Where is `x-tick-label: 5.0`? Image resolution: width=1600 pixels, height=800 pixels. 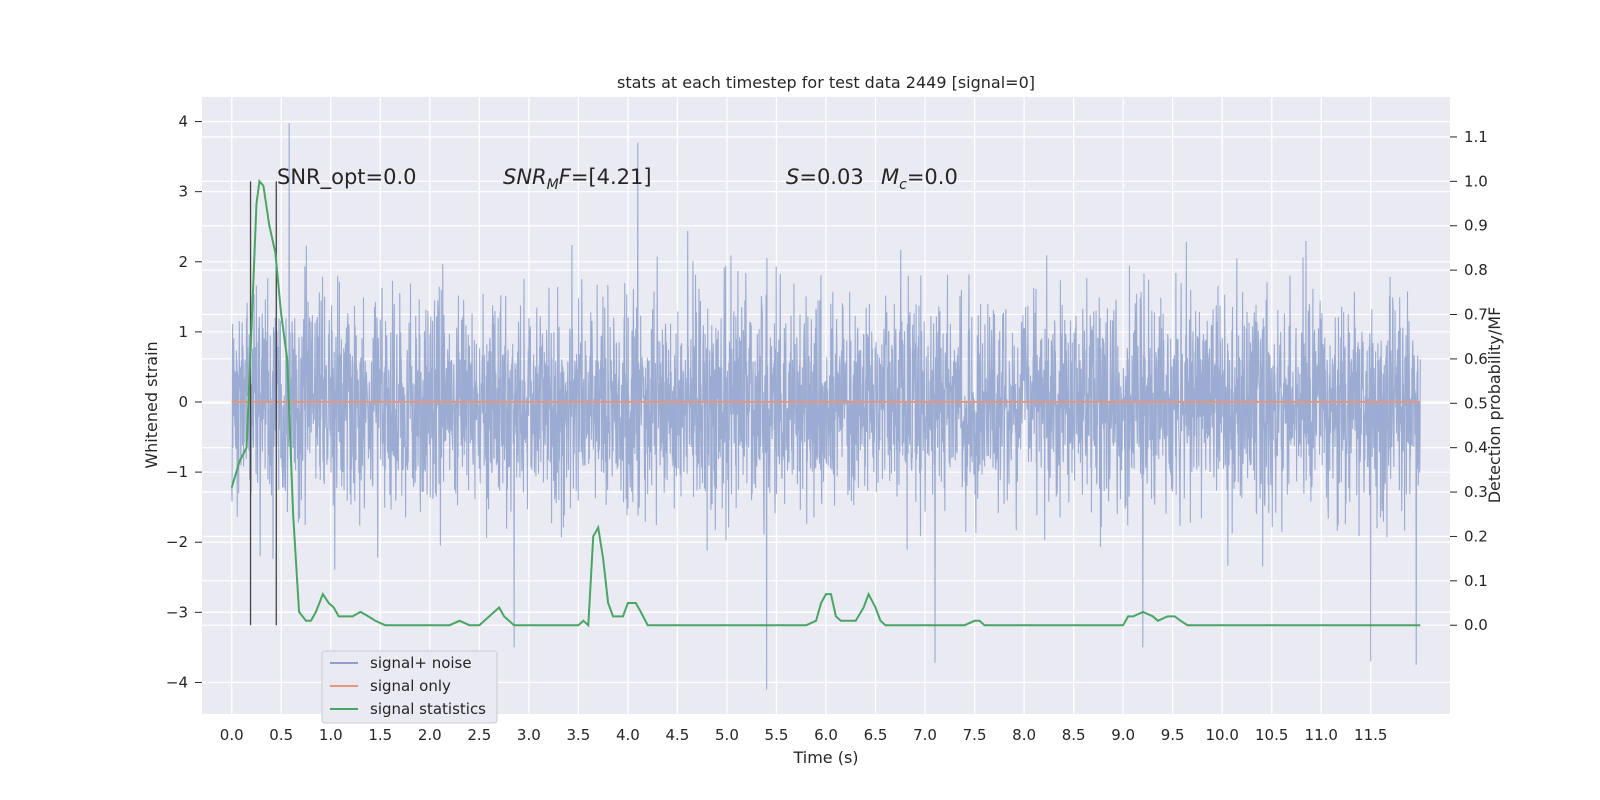 x-tick-label: 5.0 is located at coordinates (727, 735).